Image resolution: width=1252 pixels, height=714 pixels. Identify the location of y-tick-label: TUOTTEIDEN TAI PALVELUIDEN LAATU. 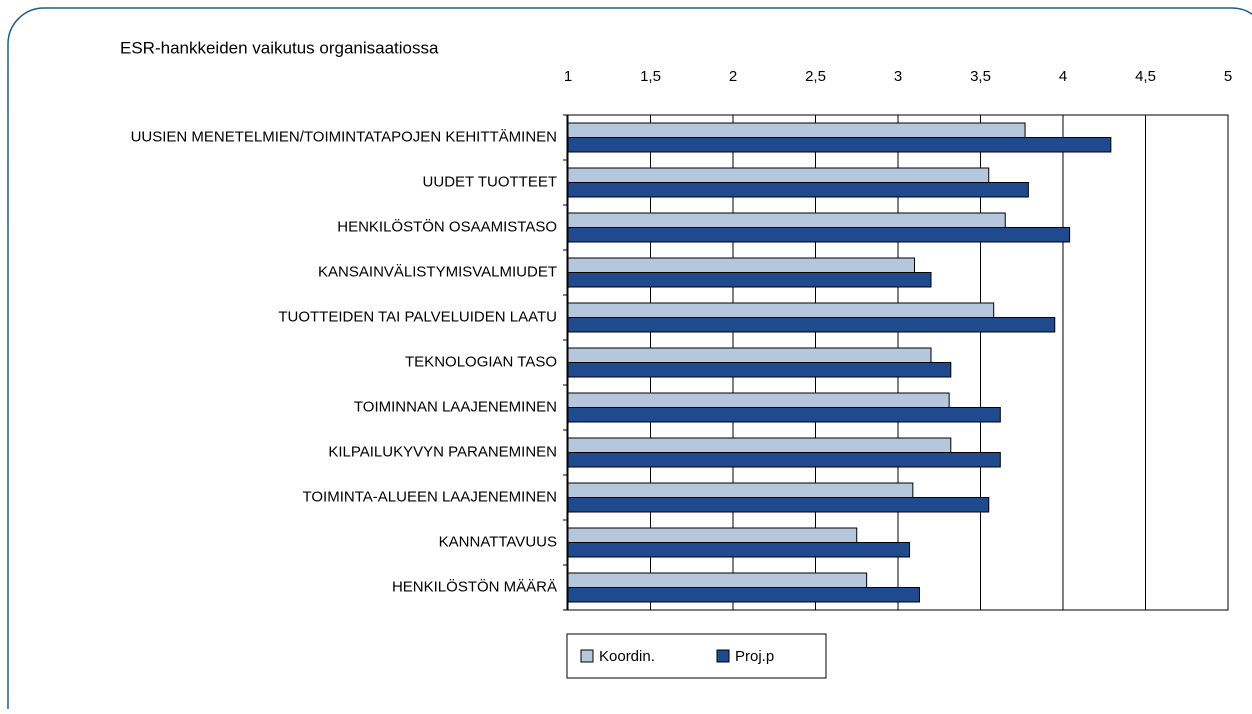
(417, 316).